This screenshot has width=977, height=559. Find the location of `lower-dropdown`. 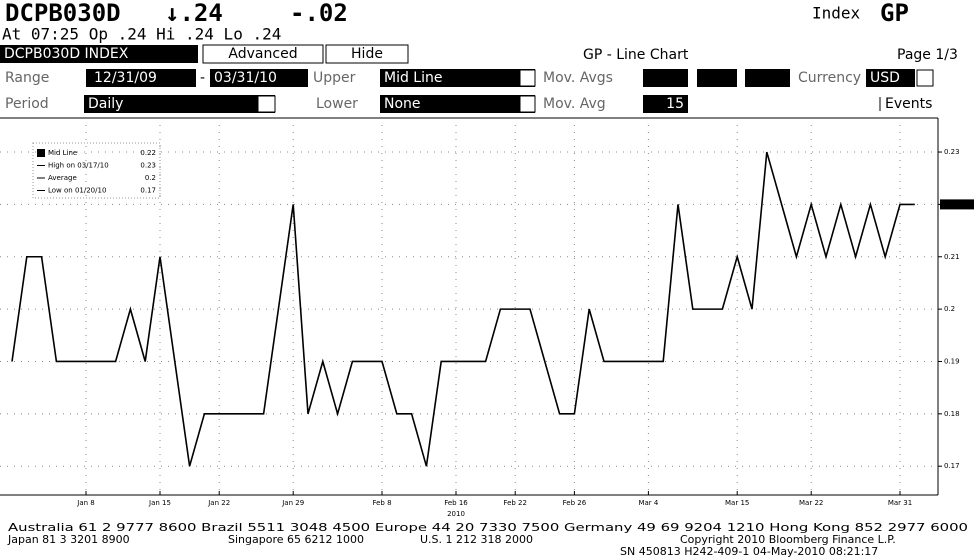

lower-dropdown is located at coordinates (527, 104).